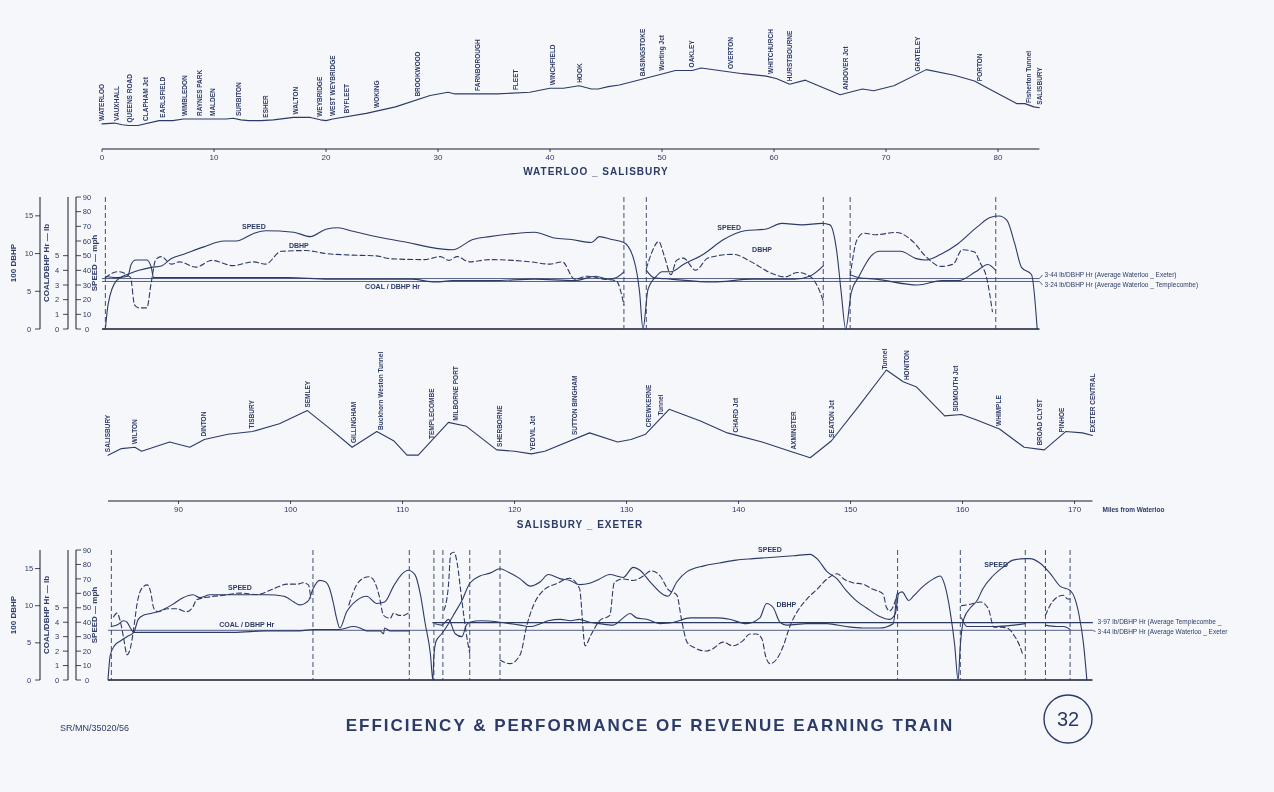 Image resolution: width=1274 pixels, height=792 pixels. Describe the element at coordinates (95, 728) in the screenshot. I see `text: SR/MN/35020/56` at that location.